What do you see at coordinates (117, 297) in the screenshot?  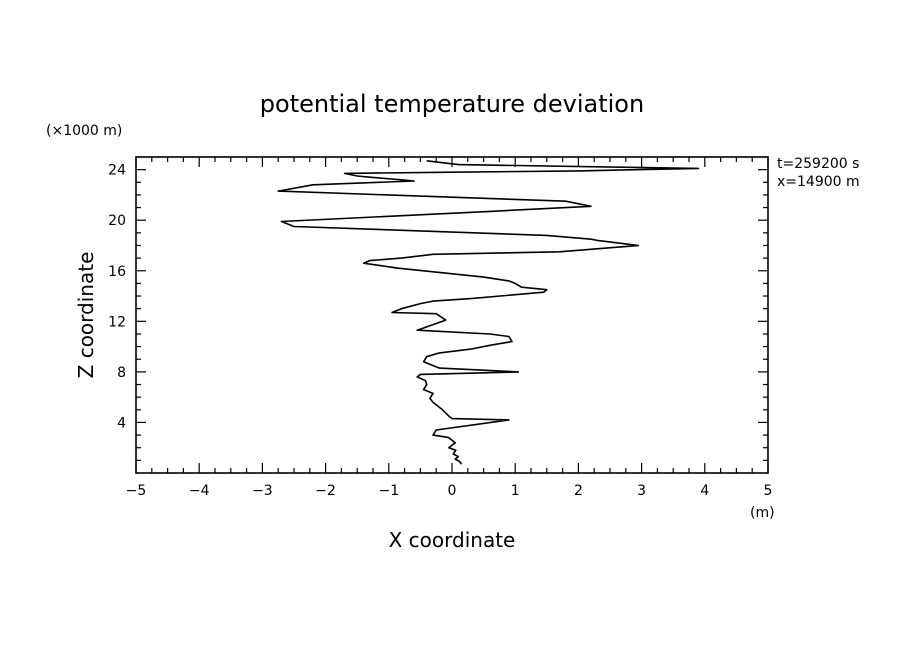 I see `y-tick-labels: 4 8 12 16 20 24` at bounding box center [117, 297].